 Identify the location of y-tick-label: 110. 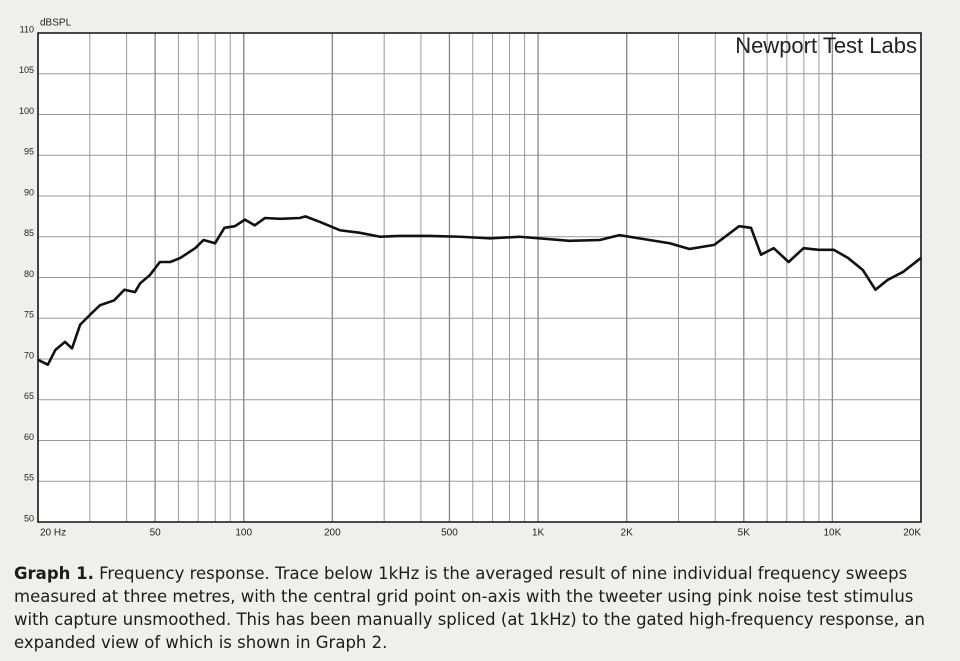
(27, 29).